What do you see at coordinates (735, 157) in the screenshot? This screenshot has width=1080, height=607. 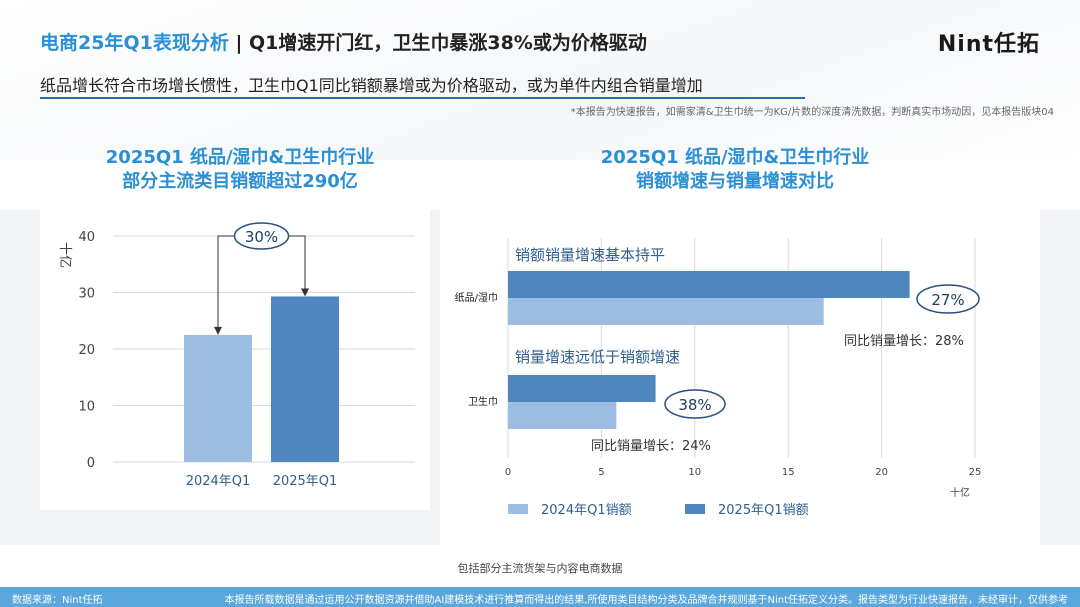 I see `right-chart-title-line1: 2025Q1 纸品/湿巾&卫生巾行业` at bounding box center [735, 157].